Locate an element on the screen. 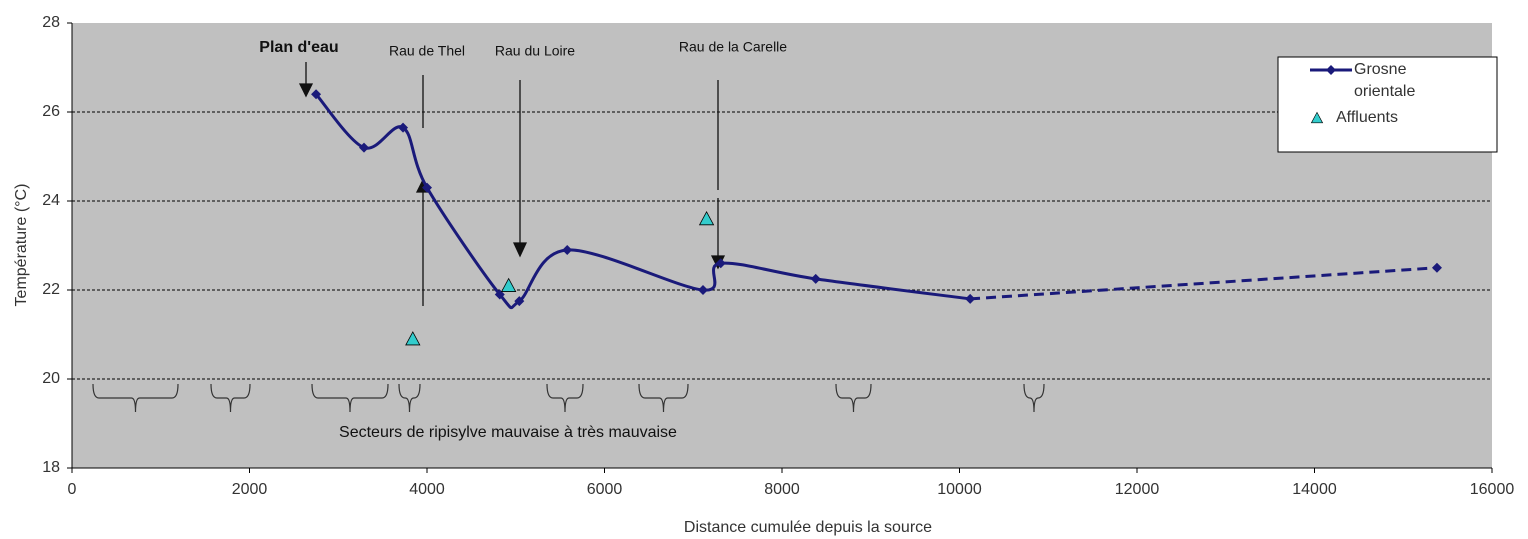 The height and width of the screenshot is (539, 1528). annotation: Plan d'eau is located at coordinates (298, 47).